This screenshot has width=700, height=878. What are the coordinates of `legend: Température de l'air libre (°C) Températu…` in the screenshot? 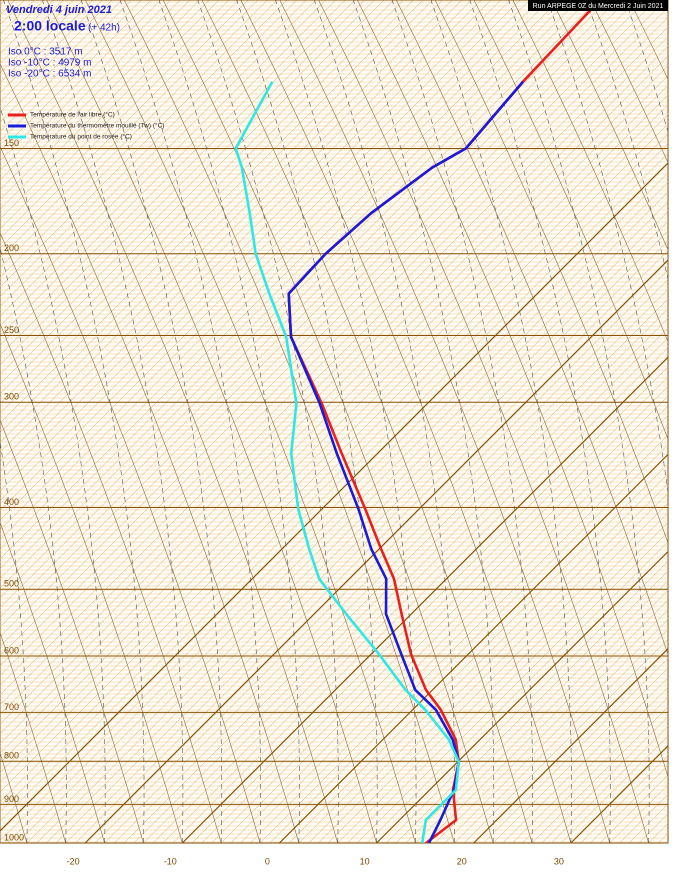 It's located at (86, 126).